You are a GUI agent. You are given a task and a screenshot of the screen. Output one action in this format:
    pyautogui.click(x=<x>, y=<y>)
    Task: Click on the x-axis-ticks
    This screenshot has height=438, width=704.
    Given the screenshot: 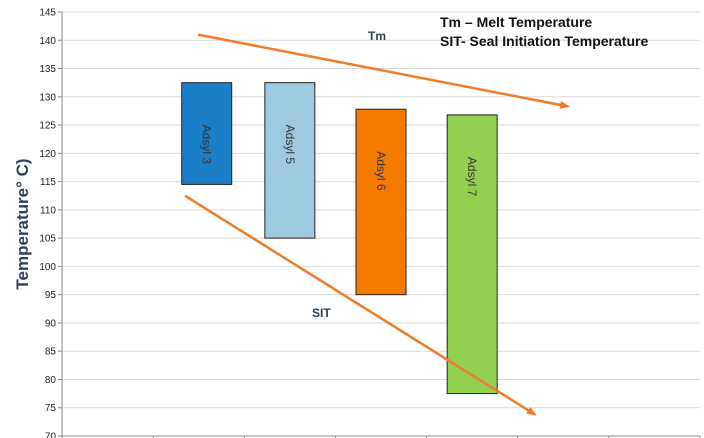 What is the action you would take?
    pyautogui.click(x=381, y=437)
    